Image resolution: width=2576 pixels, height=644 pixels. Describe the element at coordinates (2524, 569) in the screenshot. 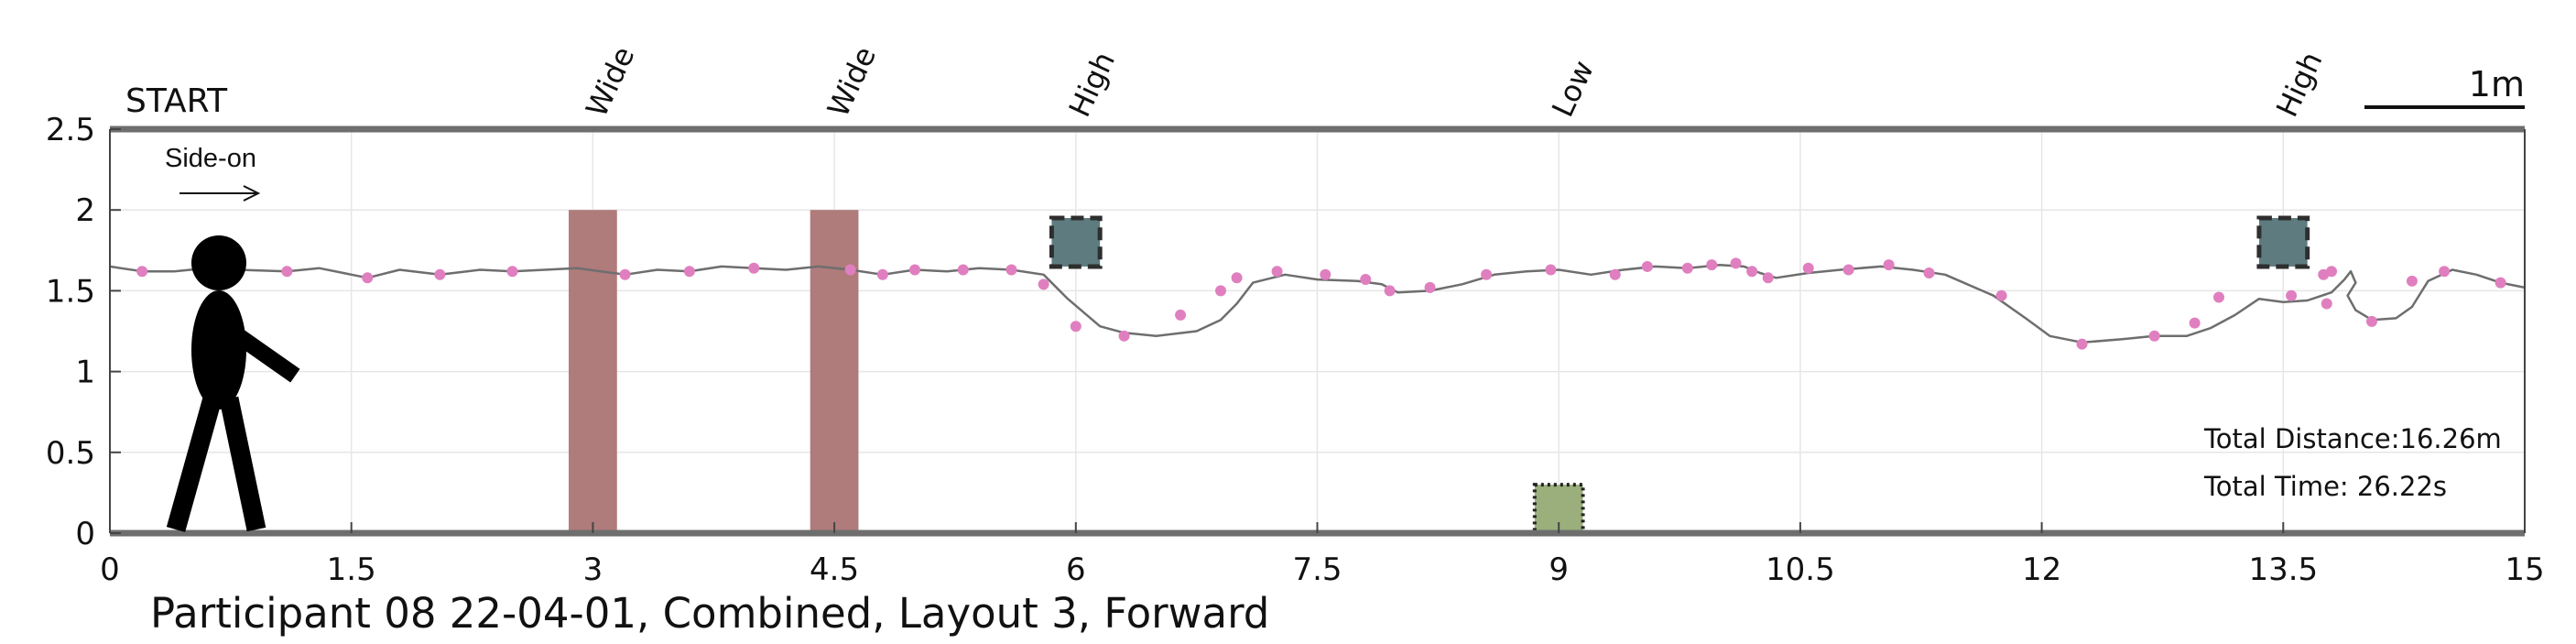

I see `x-tick-label: 15` at that location.